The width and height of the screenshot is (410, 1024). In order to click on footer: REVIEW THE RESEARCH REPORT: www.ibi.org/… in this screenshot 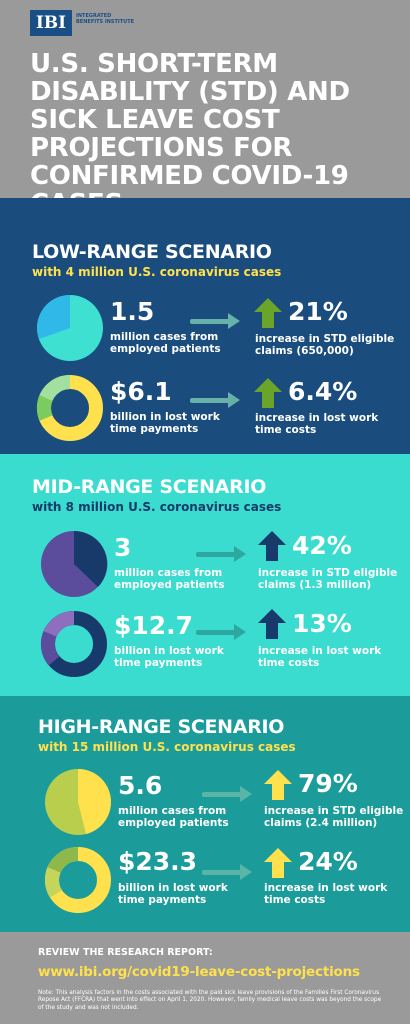, I will do `click(205, 978)`.